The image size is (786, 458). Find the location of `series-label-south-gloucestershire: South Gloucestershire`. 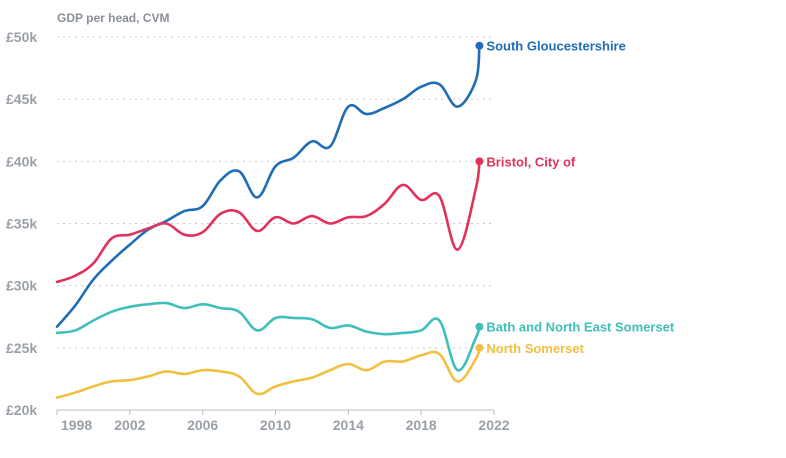

series-label-south-gloucestershire: South Gloucestershire is located at coordinates (555, 46).